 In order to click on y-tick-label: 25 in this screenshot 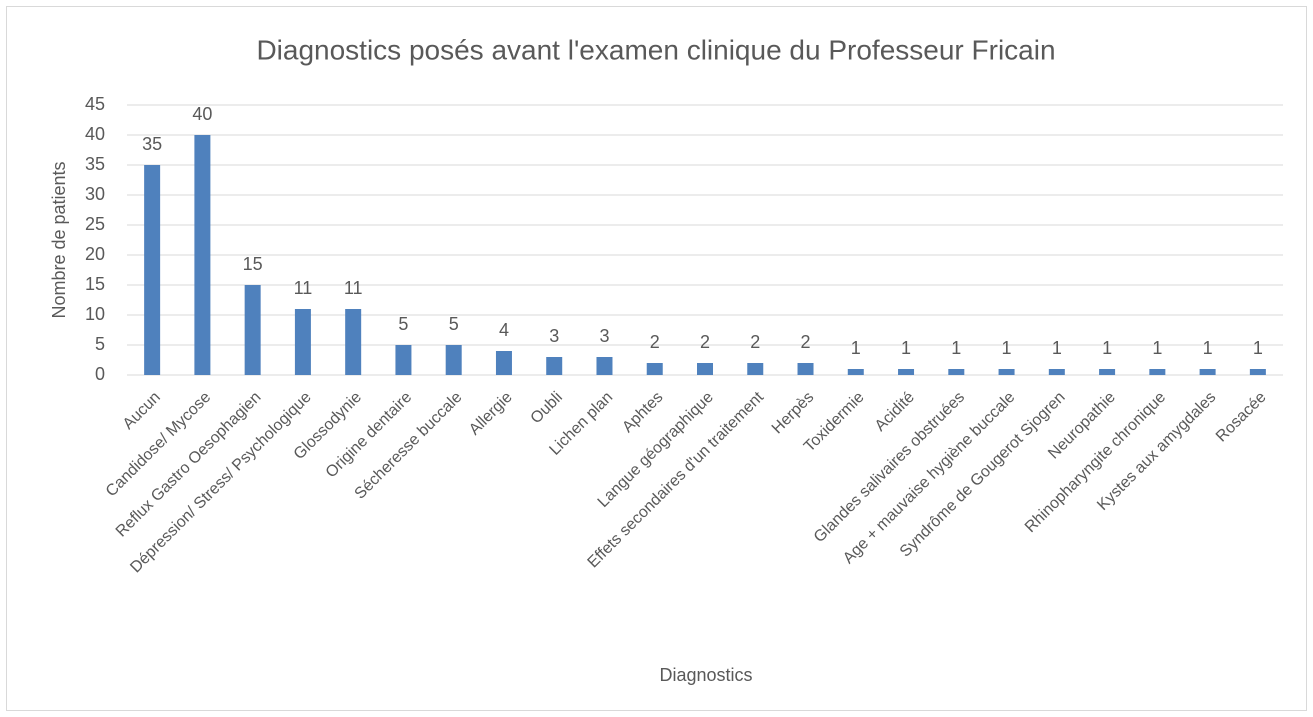, I will do `click(95, 224)`.